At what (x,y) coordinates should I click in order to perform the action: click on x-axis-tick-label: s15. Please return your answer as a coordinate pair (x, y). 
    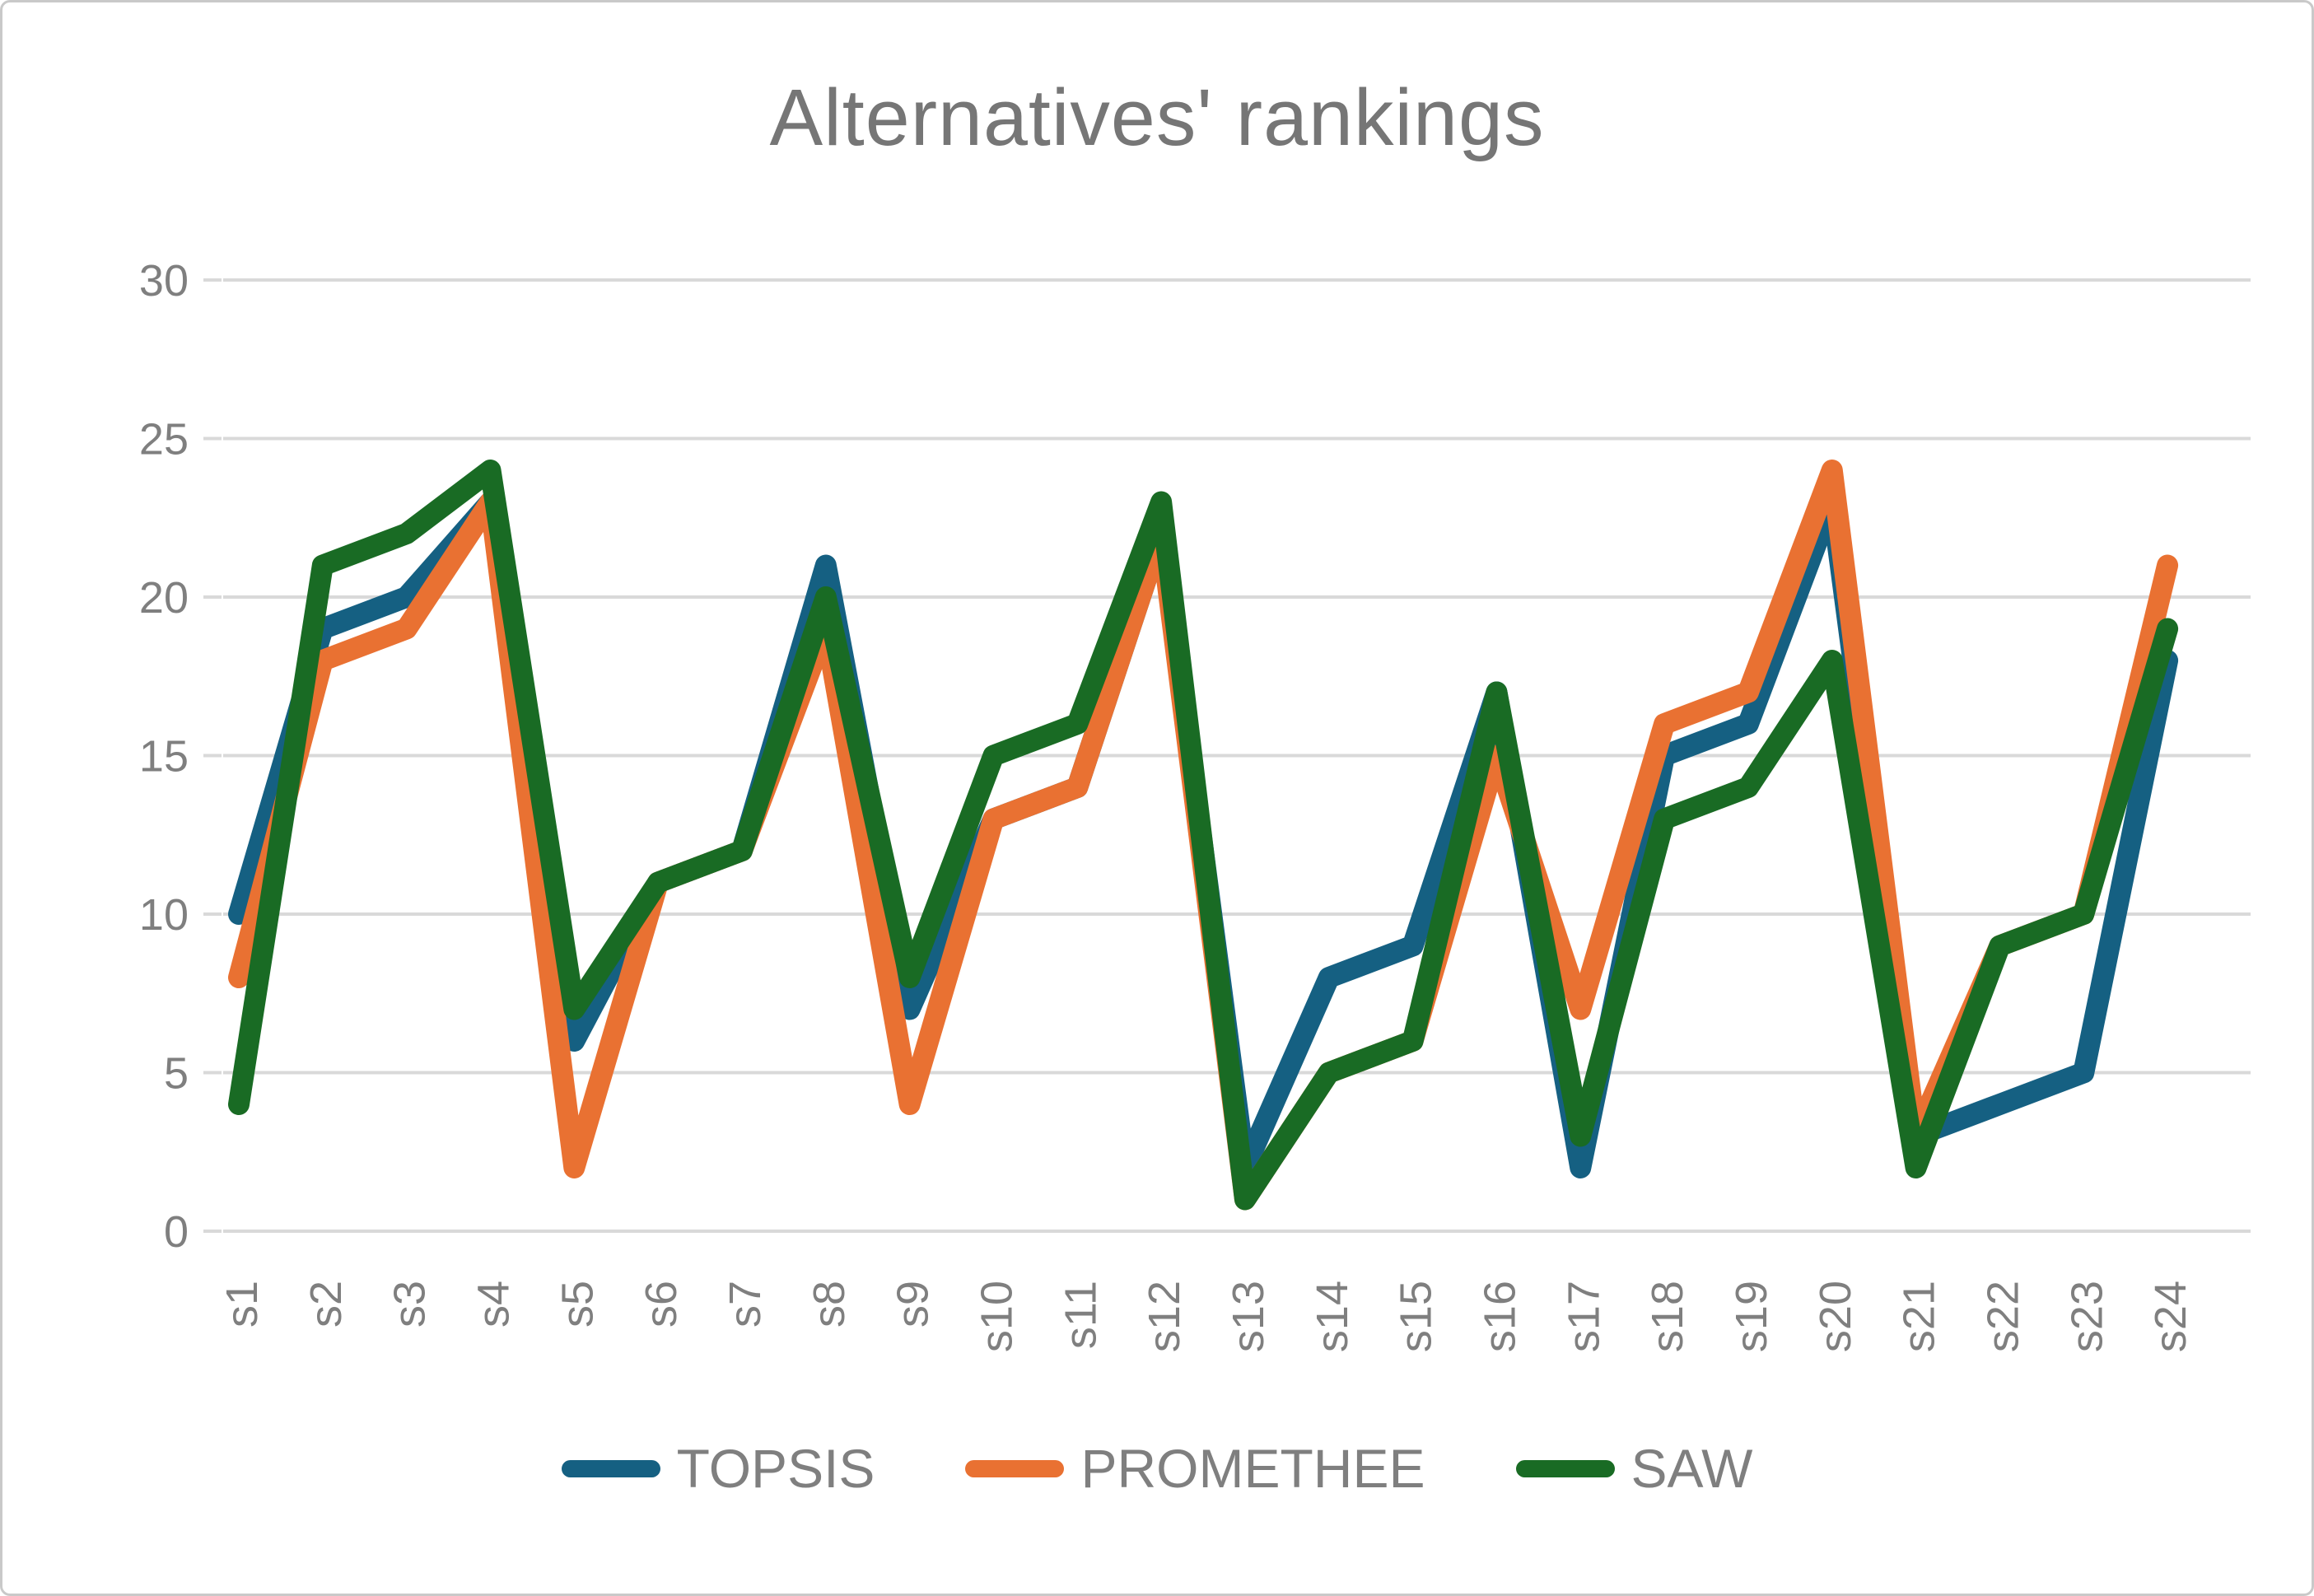
    Looking at the image, I should click on (1416, 1316).